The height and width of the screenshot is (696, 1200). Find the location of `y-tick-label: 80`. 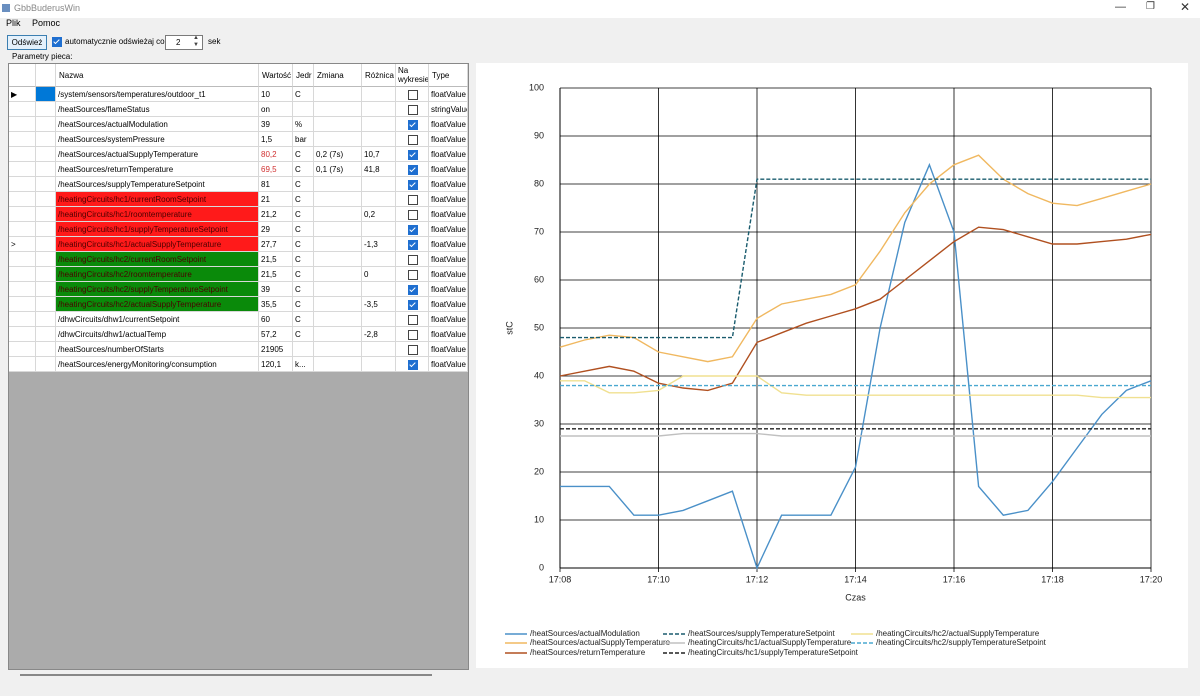

y-tick-label: 80 is located at coordinates (539, 183).